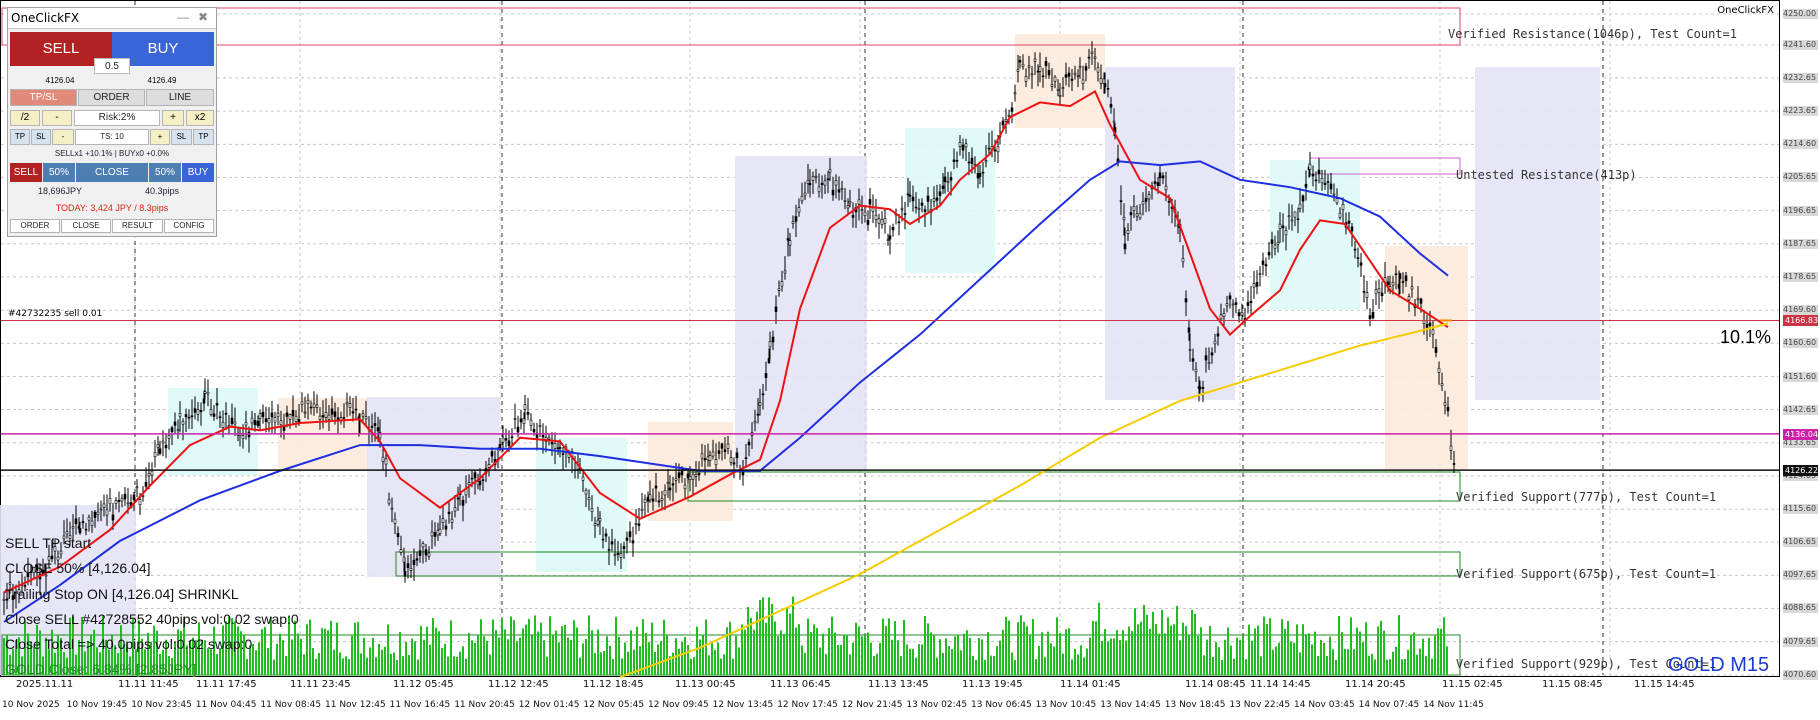 This screenshot has width=1820, height=720. What do you see at coordinates (43, 97) in the screenshot?
I see `tab-tp-sl: TP/SL` at bounding box center [43, 97].